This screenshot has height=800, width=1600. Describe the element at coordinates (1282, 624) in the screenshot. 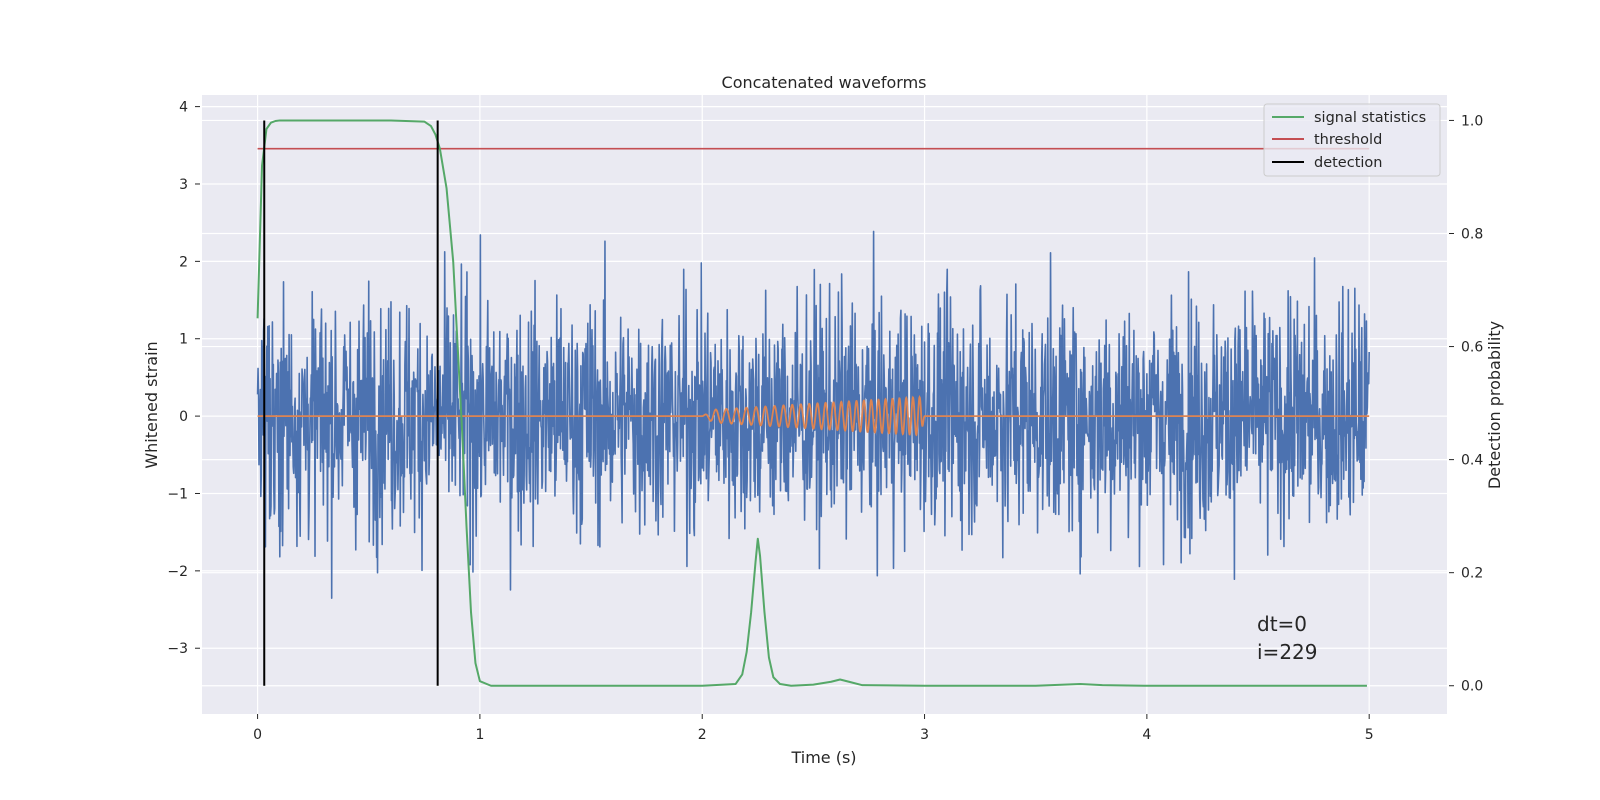

I see `annotation-dt: dt=0` at that location.